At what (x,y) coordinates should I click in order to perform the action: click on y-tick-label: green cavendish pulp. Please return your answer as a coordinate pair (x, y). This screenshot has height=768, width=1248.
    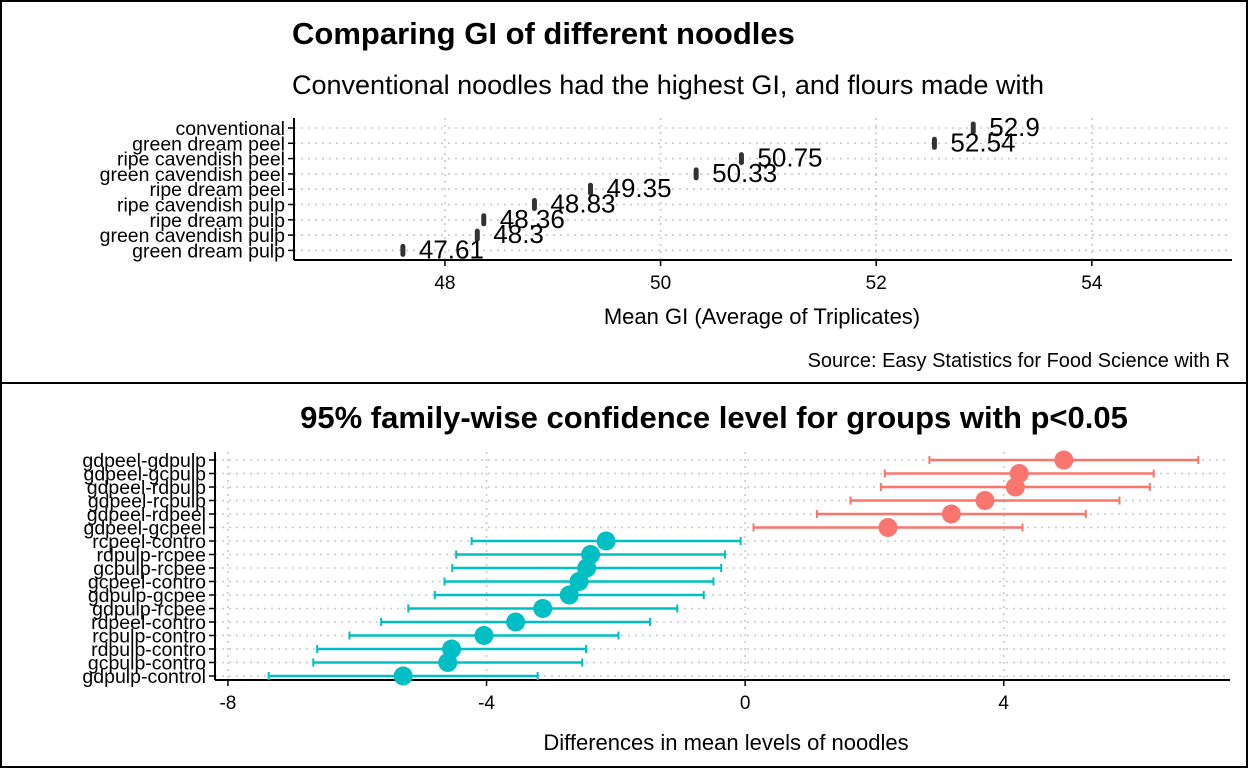
    Looking at the image, I should click on (193, 236).